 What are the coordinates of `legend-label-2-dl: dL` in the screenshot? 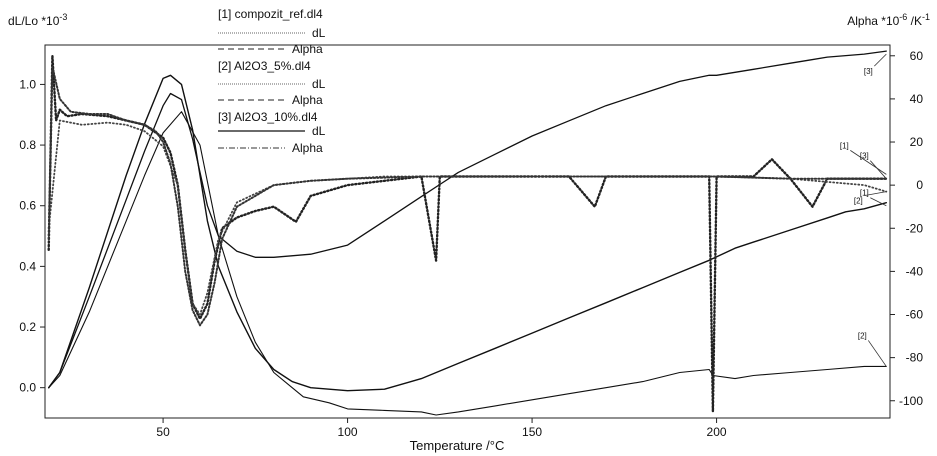 It's located at (319, 84).